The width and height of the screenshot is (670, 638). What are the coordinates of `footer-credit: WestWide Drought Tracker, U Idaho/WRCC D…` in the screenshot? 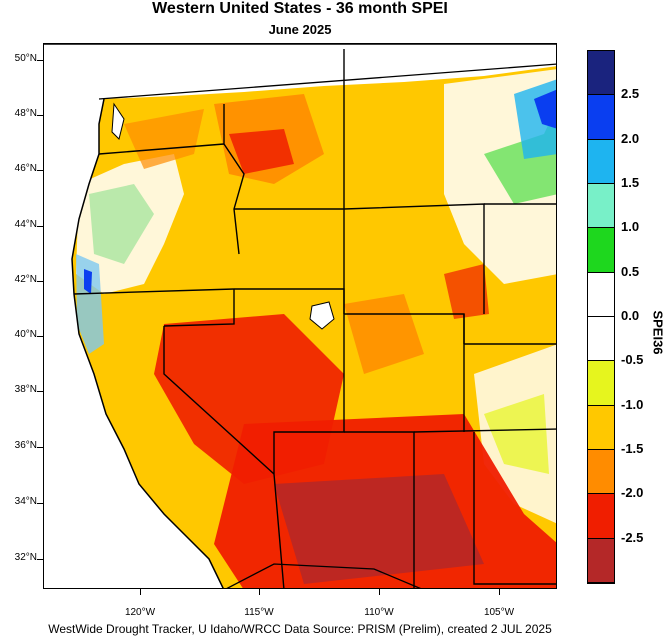 It's located at (300, 629).